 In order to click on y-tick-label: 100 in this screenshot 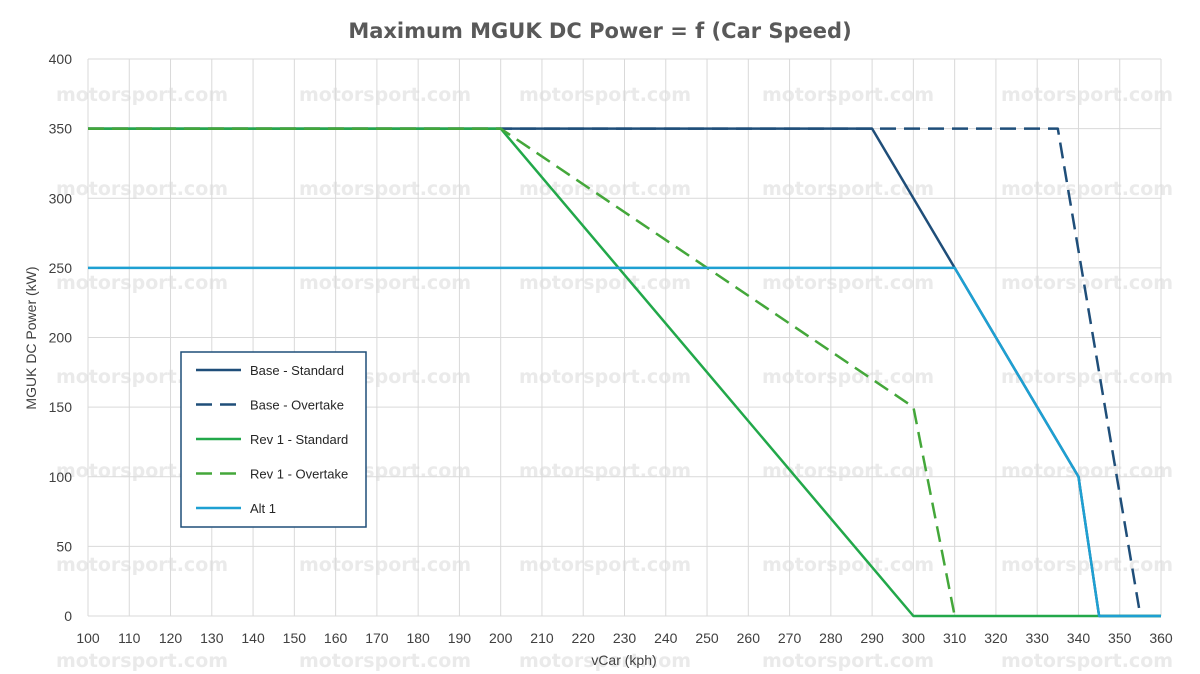, I will do `click(61, 477)`.